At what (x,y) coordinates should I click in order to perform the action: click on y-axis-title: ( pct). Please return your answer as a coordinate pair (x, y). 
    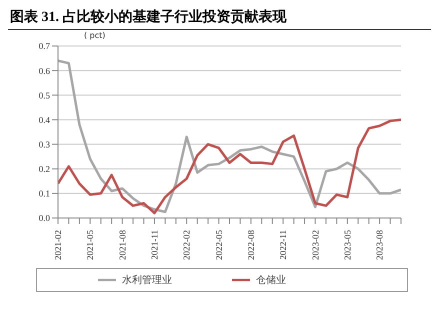
    Looking at the image, I should click on (95, 36).